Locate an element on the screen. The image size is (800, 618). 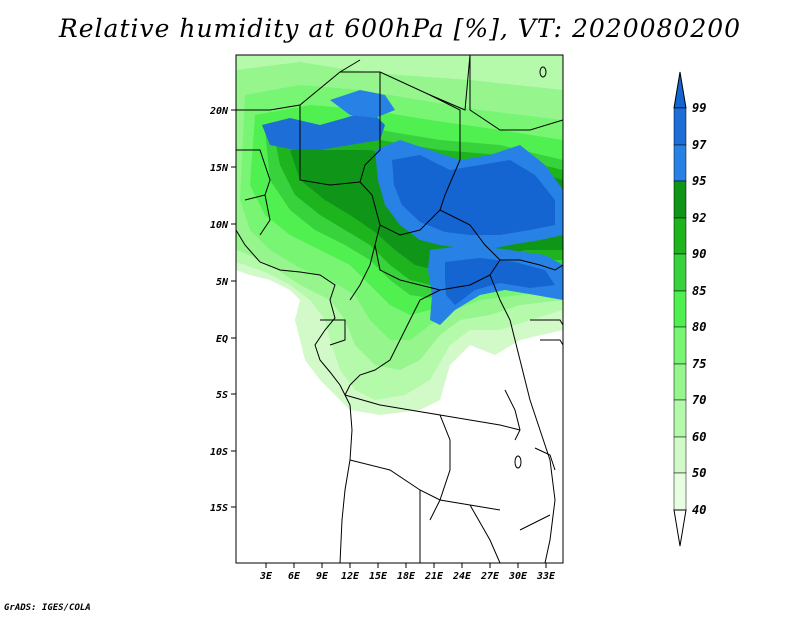
lat-axis: 20N 15N 10N 5N EQ 5S 10S 15S is located at coordinates (222, 310).